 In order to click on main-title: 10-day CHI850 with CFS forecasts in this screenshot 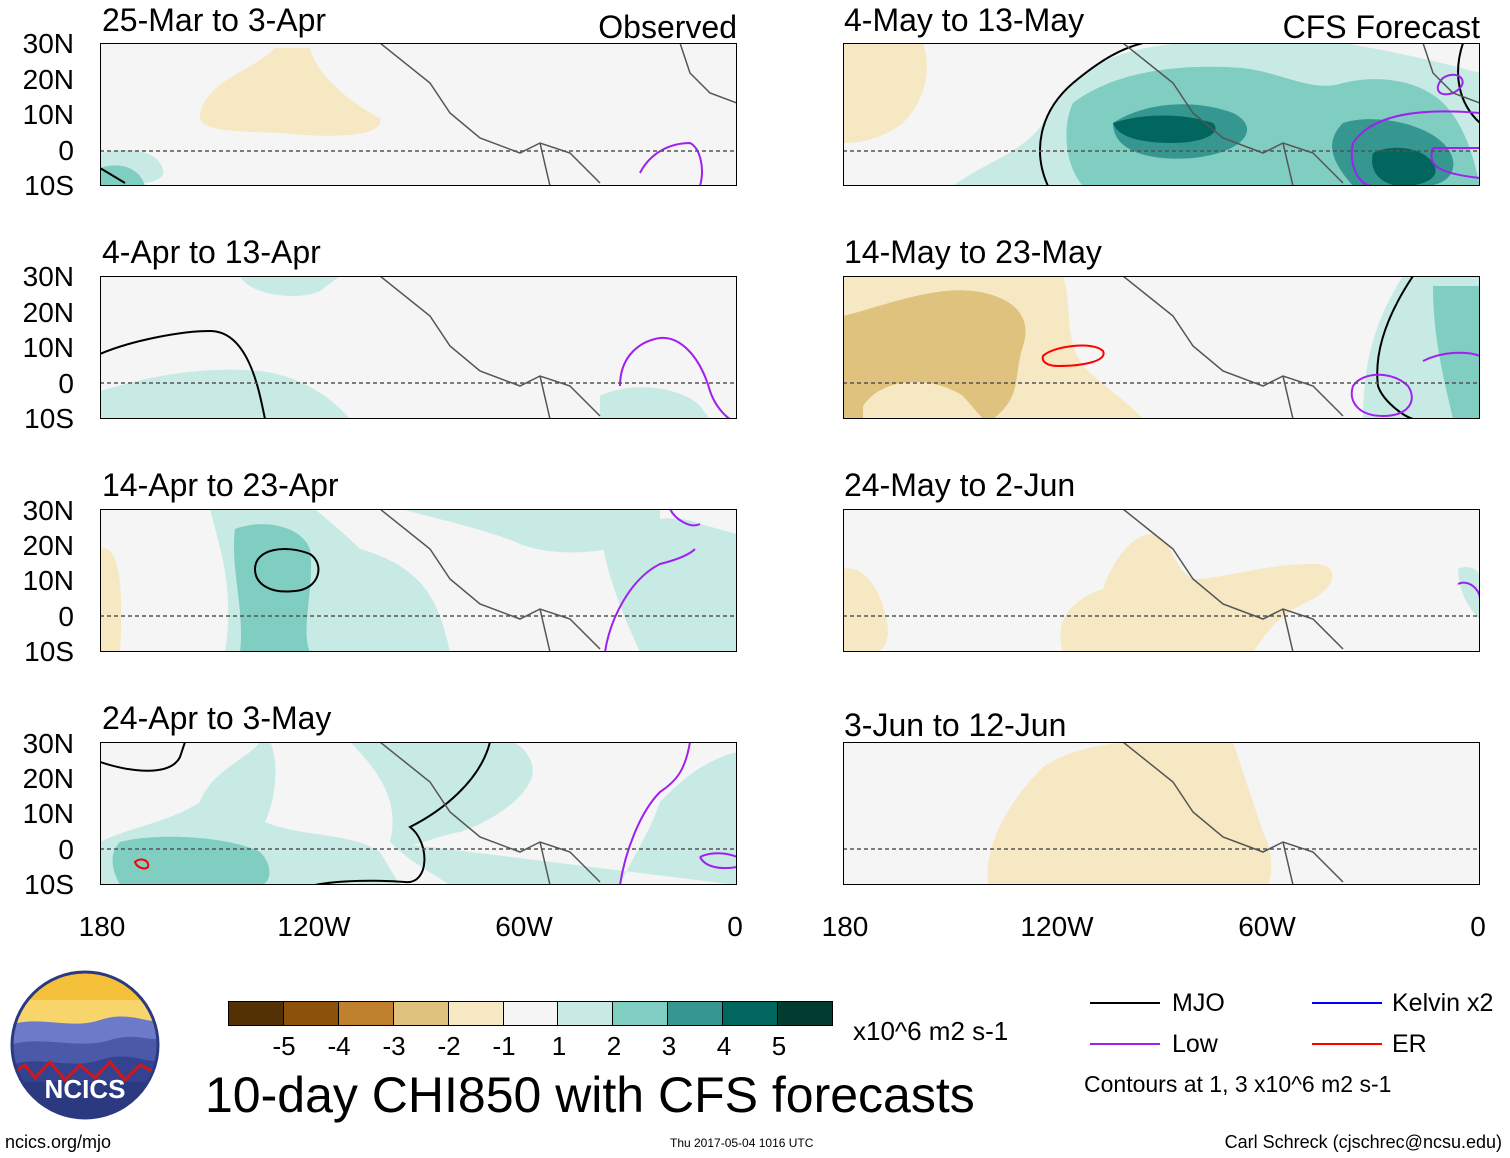, I will do `click(590, 1095)`.